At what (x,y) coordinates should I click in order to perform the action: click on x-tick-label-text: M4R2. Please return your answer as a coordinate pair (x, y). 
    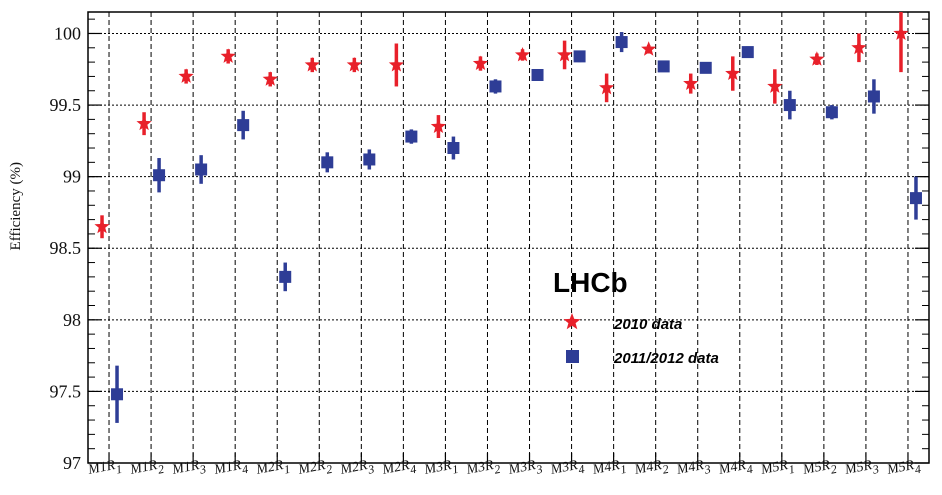
    Looking at the image, I should click on (651, 469).